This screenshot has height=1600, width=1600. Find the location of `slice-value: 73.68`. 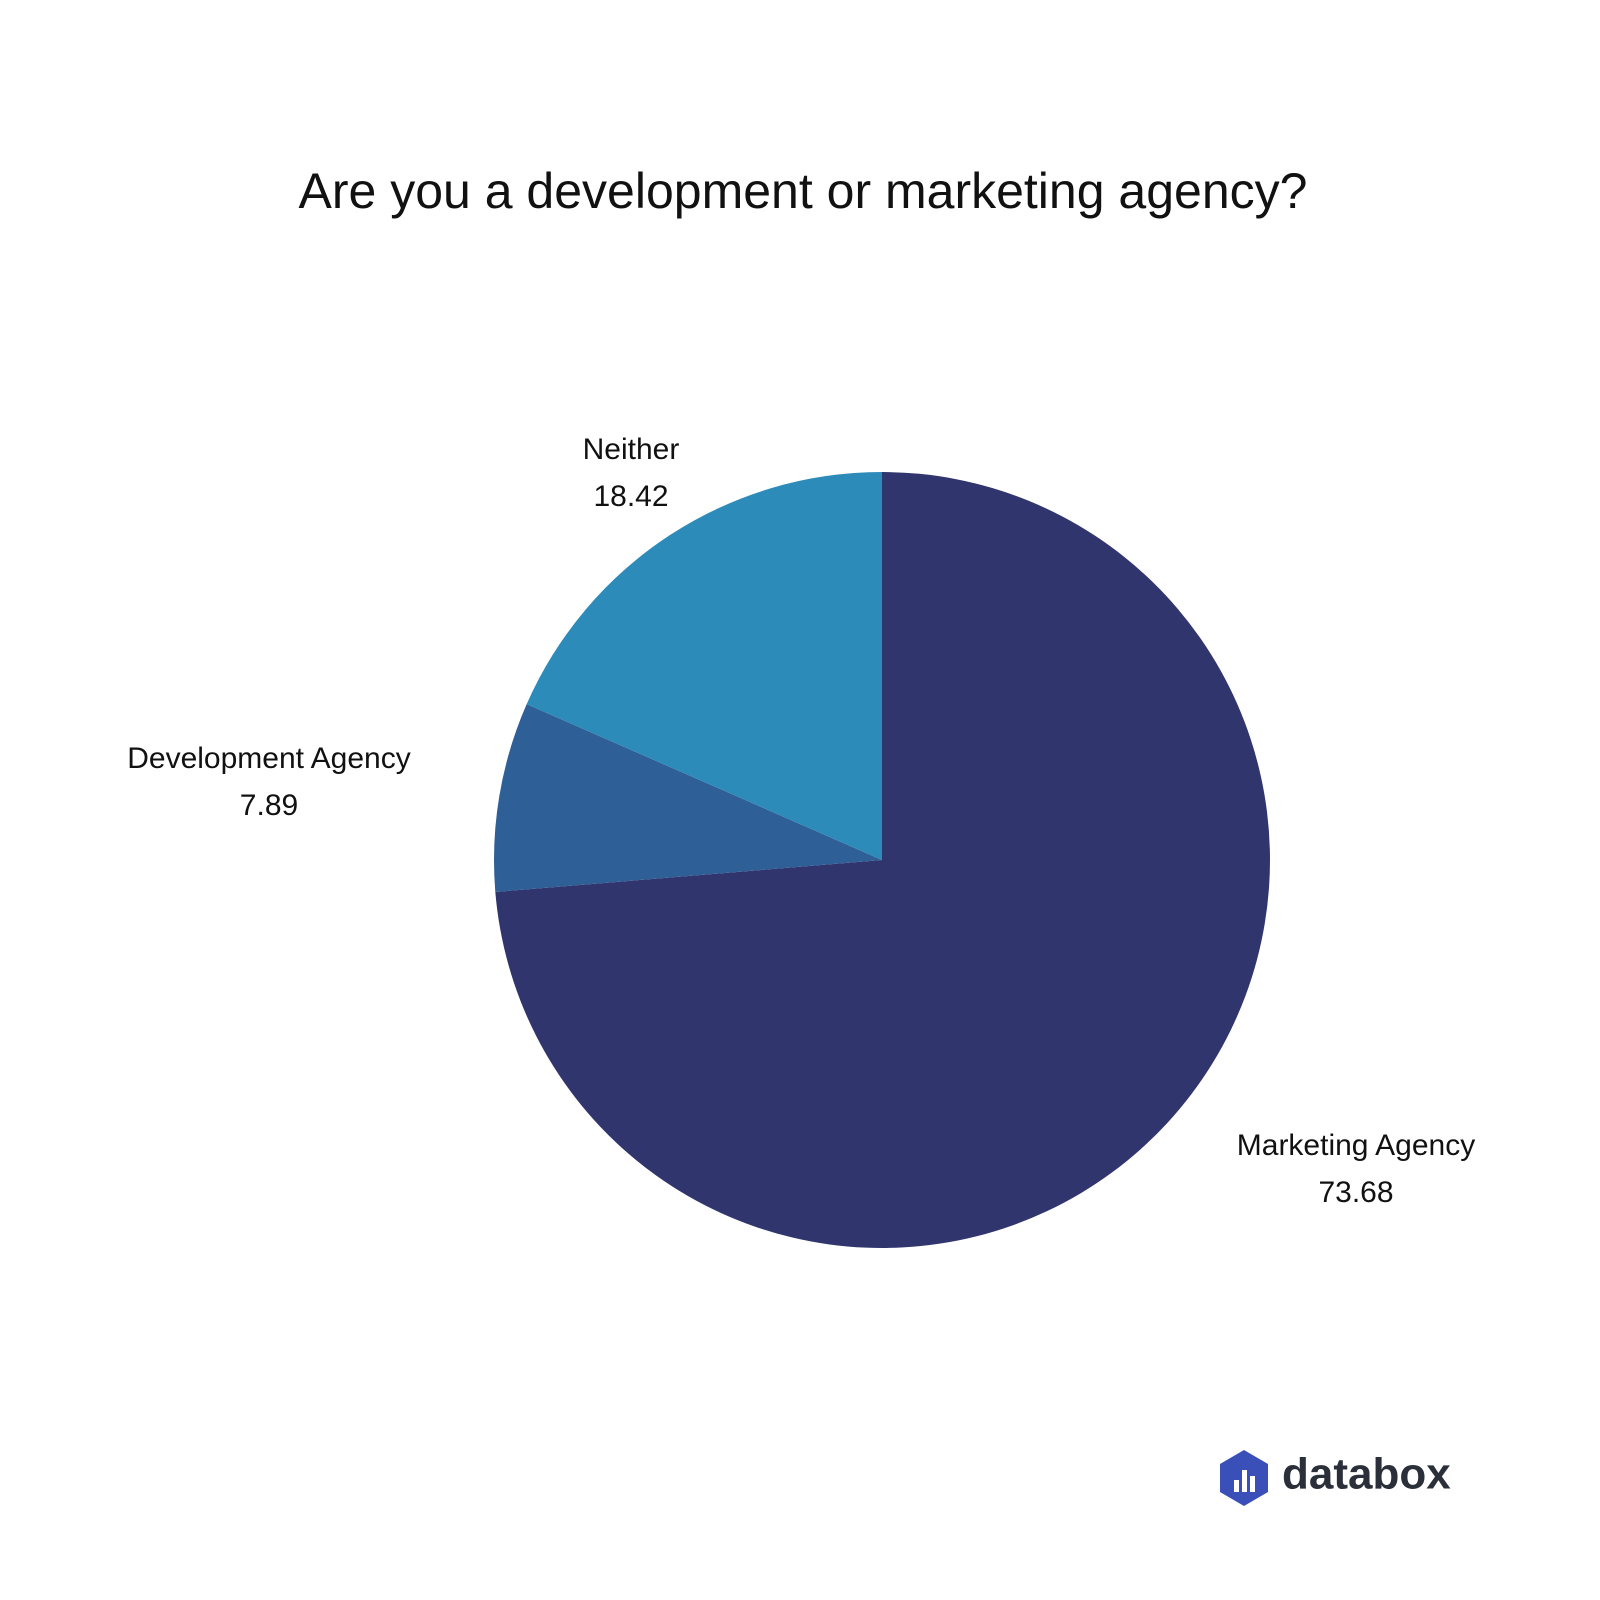

slice-value: 73.68 is located at coordinates (1355, 1192).